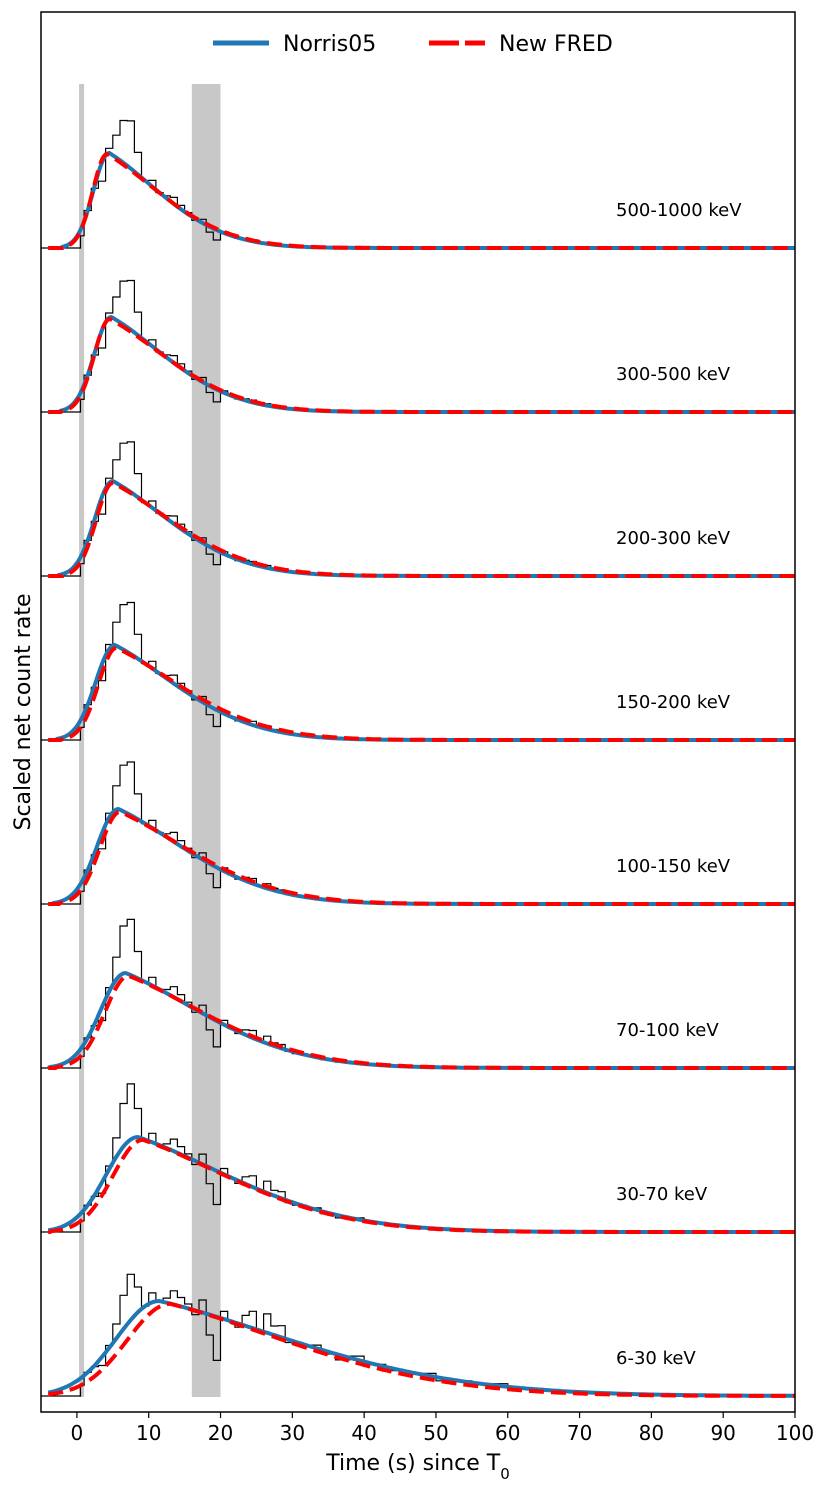 This screenshot has height=1487, width=830. I want to click on panel-500-1000-kev: 500-1000 keV, so click(418, 184).